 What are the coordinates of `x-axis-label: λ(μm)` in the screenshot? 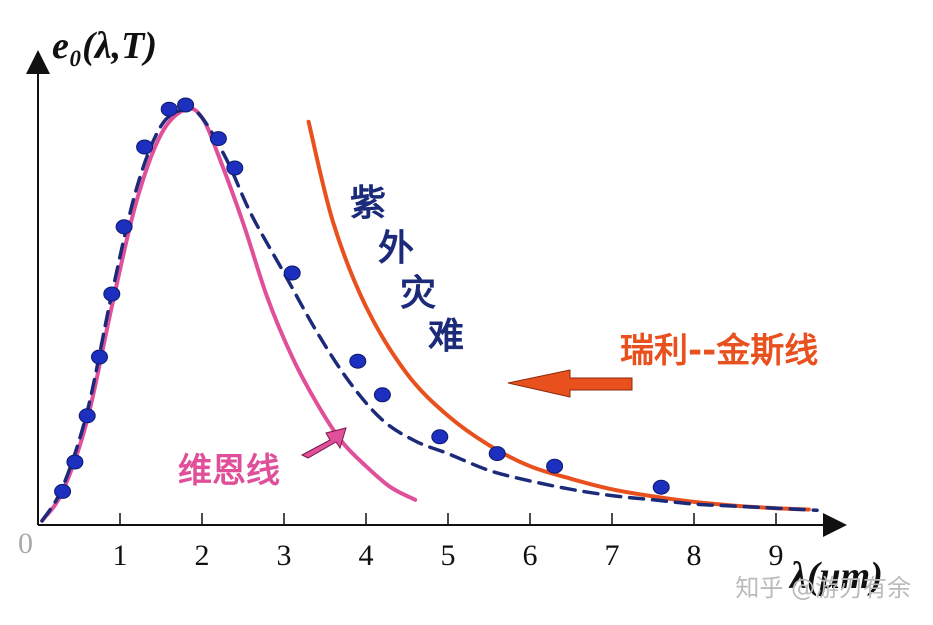 It's located at (835, 576).